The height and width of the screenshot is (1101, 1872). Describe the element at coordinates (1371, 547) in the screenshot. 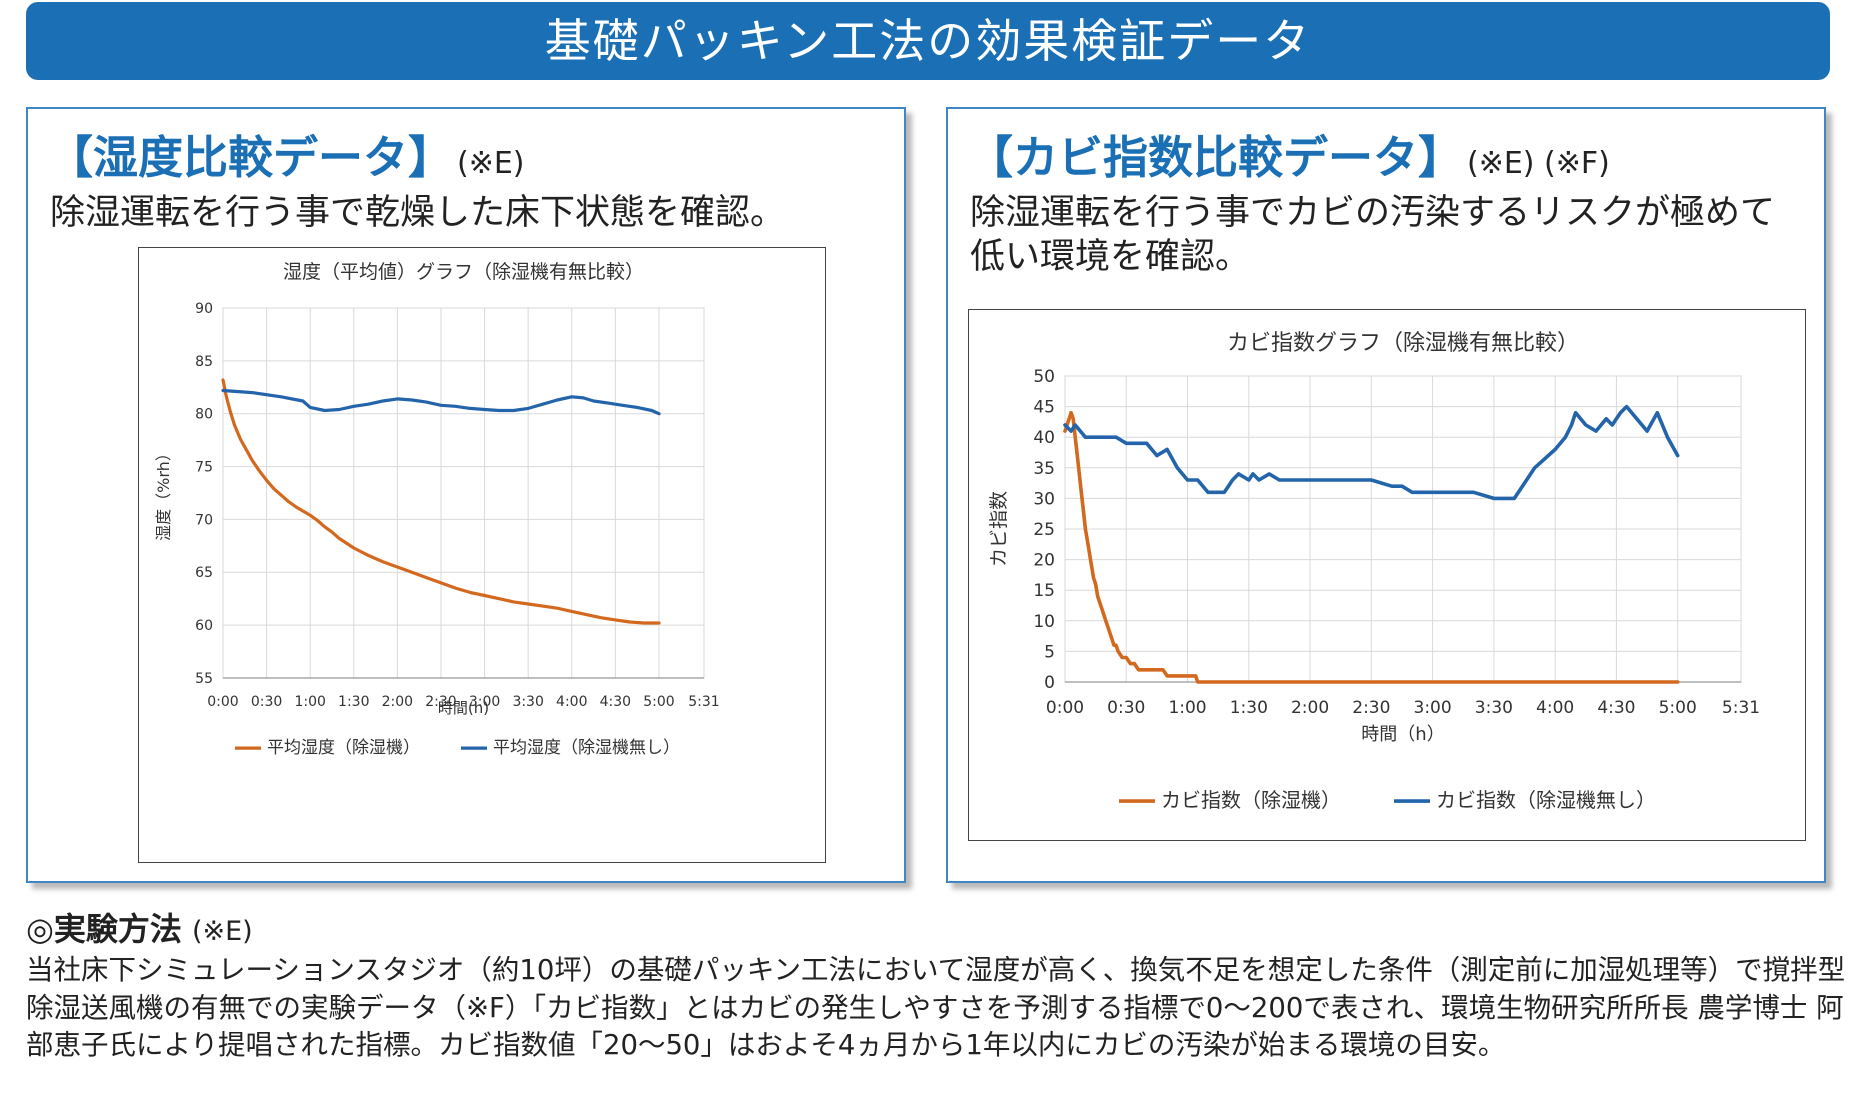

I see `series-line-dehumidifier` at that location.